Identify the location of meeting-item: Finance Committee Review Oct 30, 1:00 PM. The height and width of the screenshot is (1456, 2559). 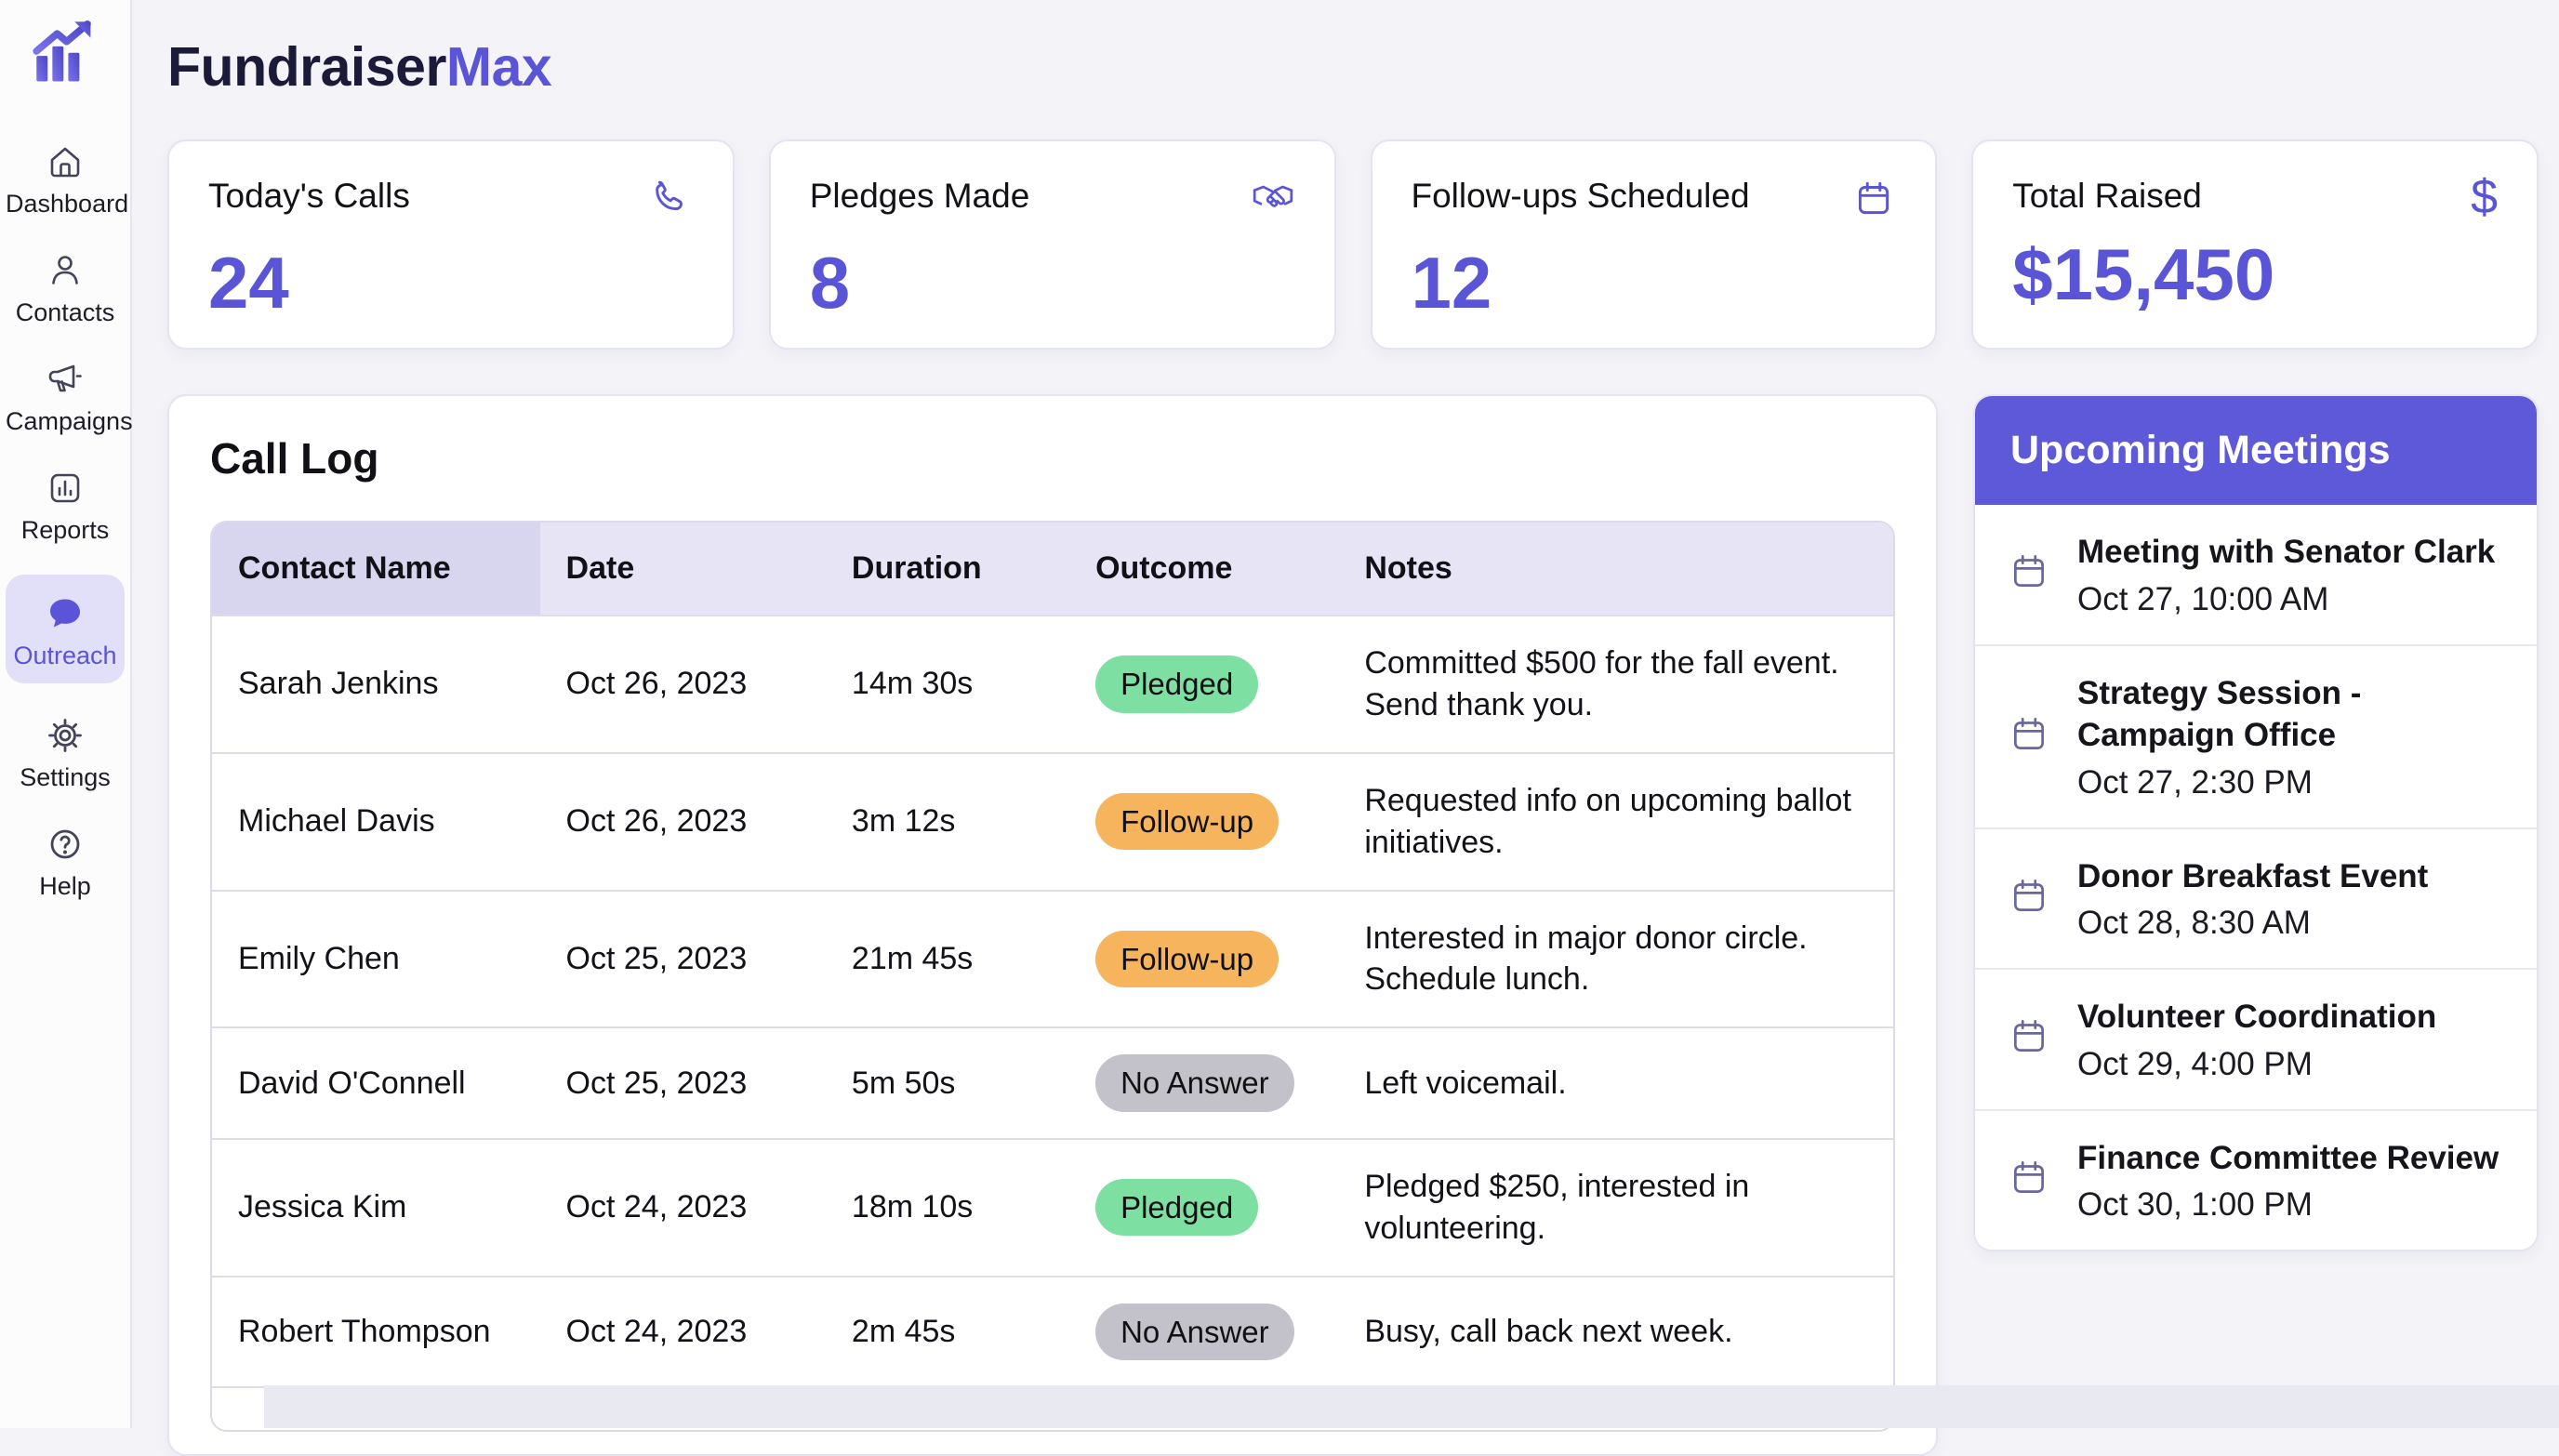
(2256, 1179).